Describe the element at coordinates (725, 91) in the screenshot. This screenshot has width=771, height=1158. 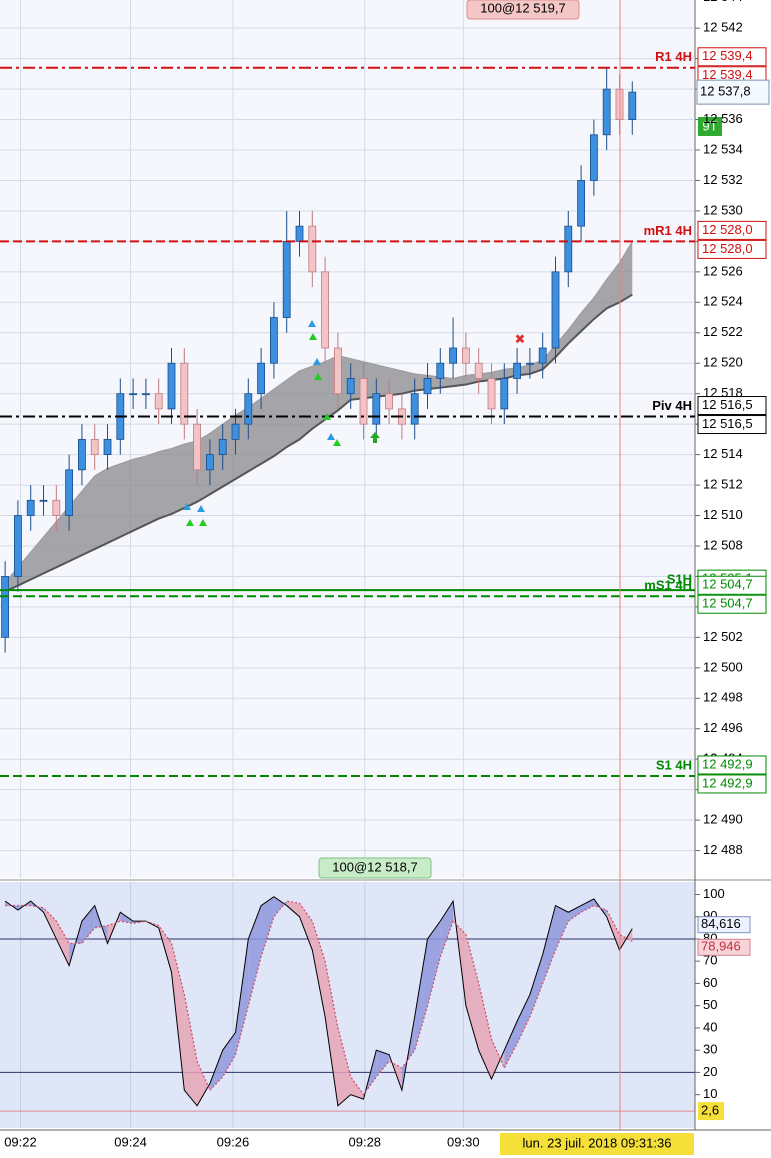
I see `last-price: 12 537,8` at that location.